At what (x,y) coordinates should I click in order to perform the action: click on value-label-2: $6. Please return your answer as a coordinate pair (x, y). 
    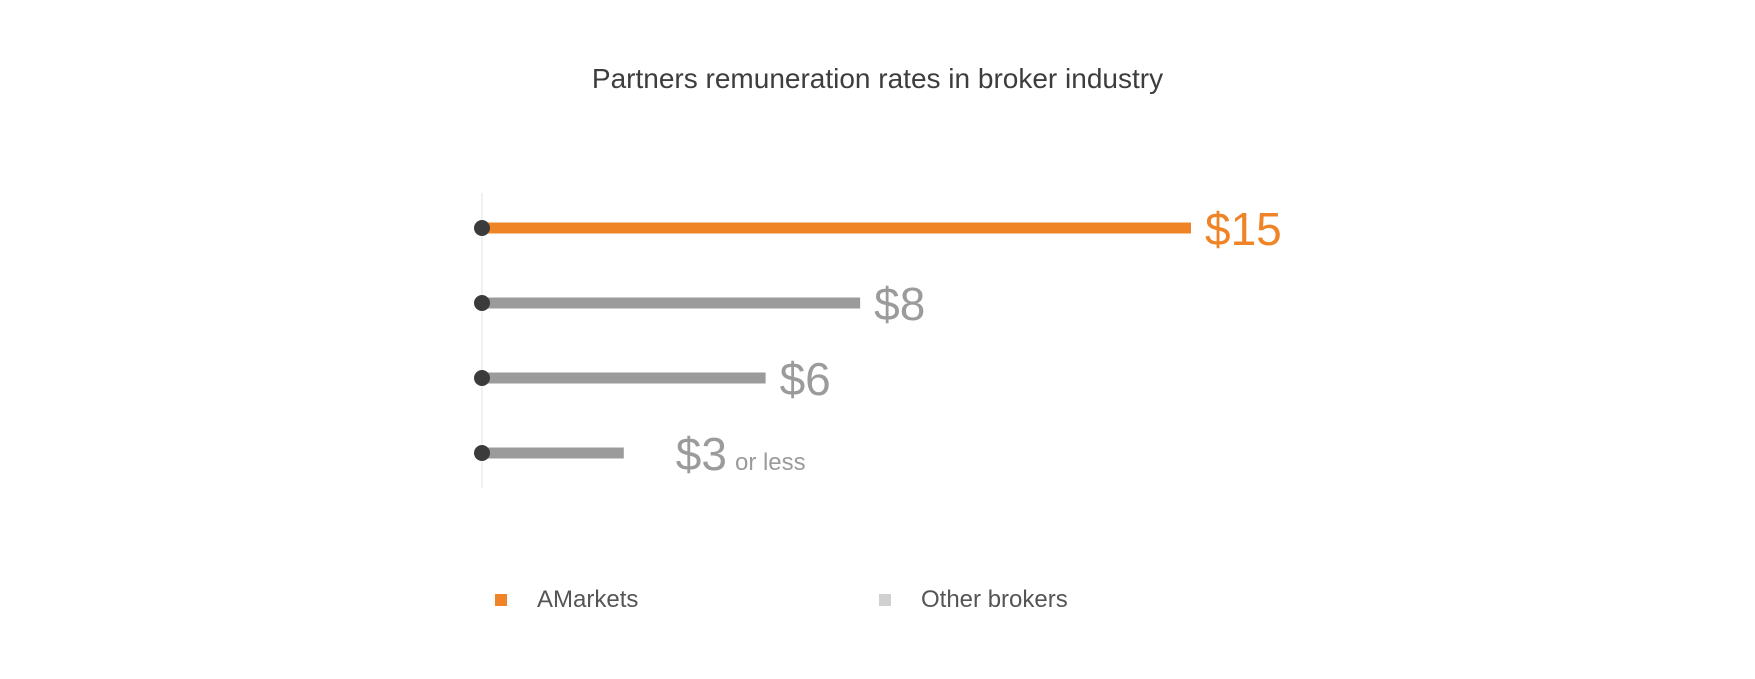
    Looking at the image, I should click on (805, 379).